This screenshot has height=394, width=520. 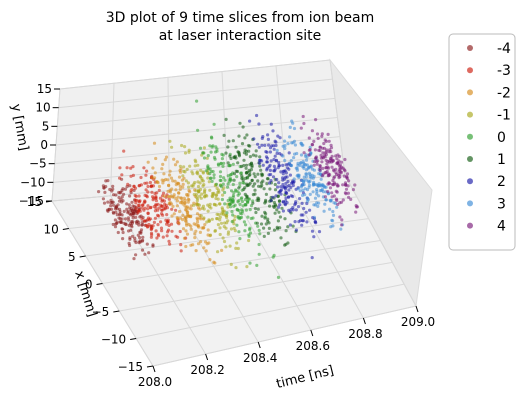 I want to click on x-tick-mark, so click(x=116, y=311).